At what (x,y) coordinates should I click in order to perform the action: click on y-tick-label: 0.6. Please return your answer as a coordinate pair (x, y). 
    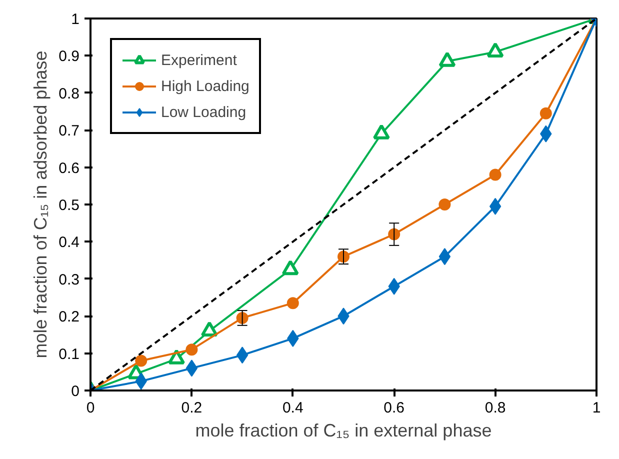
    Looking at the image, I should click on (69, 168).